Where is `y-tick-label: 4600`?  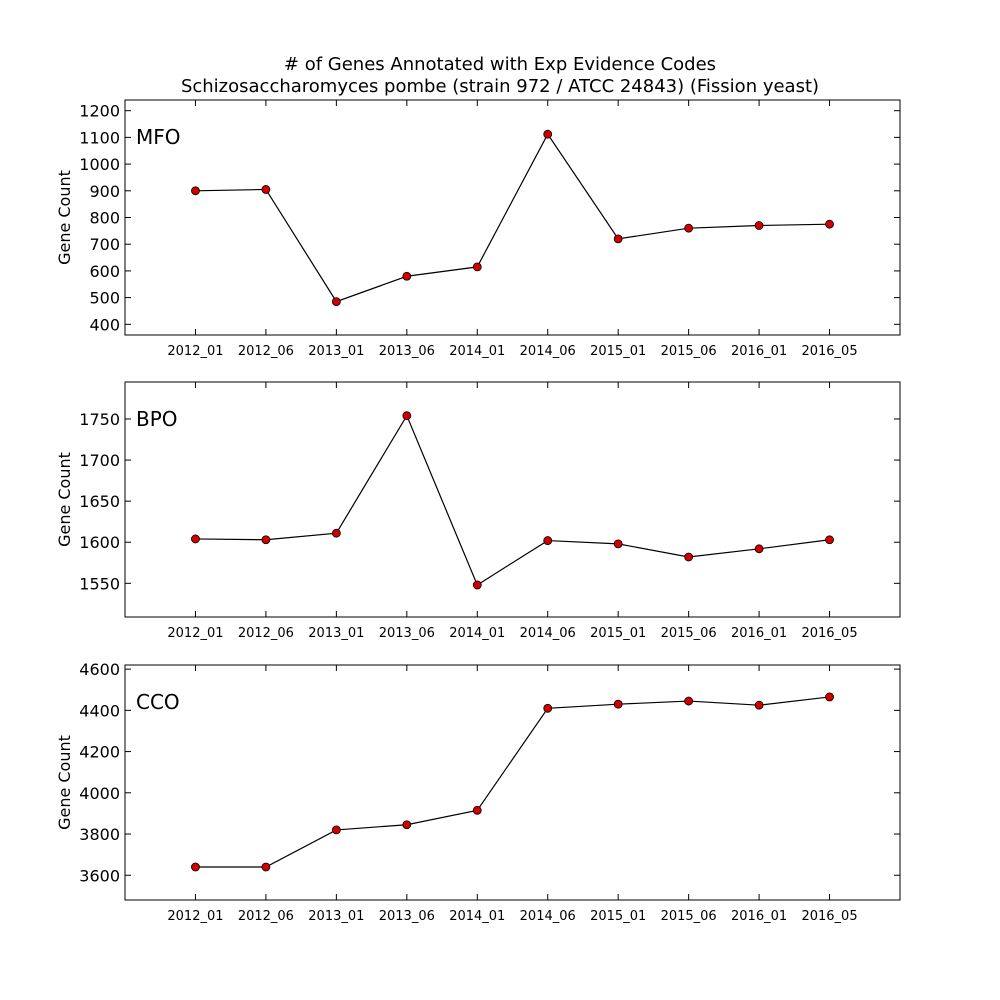 y-tick-label: 4600 is located at coordinates (99, 669).